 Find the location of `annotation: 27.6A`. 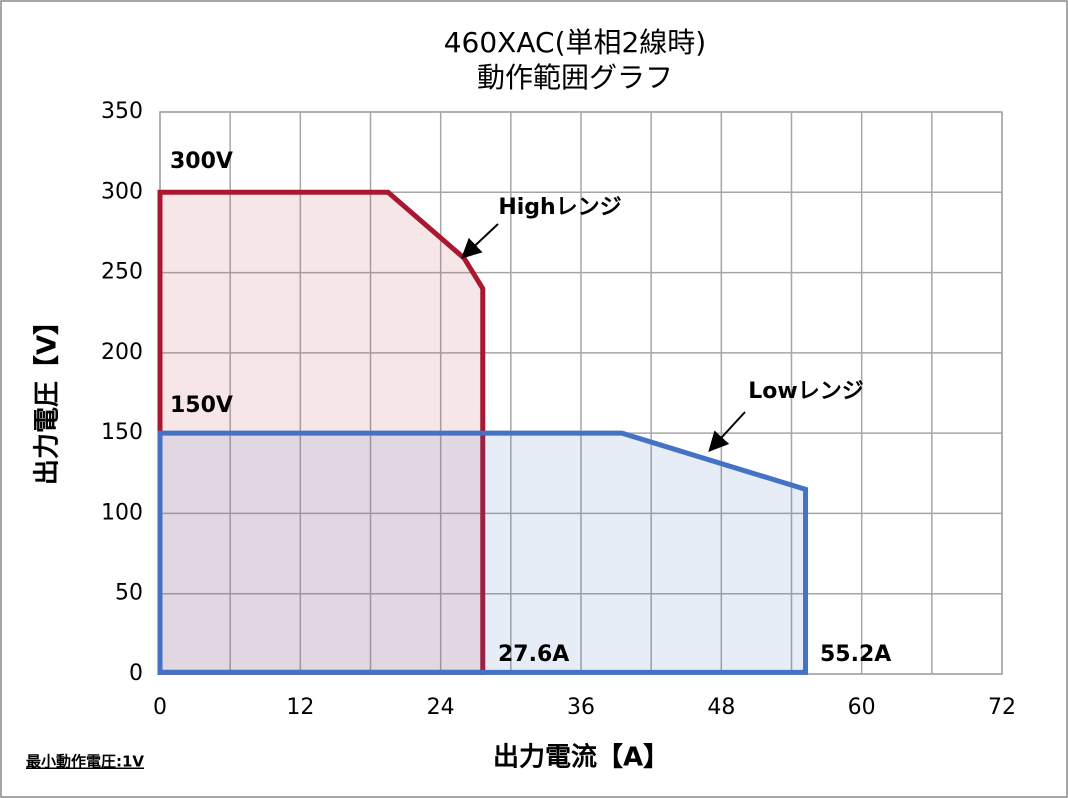

annotation: 27.6A is located at coordinates (533, 654).